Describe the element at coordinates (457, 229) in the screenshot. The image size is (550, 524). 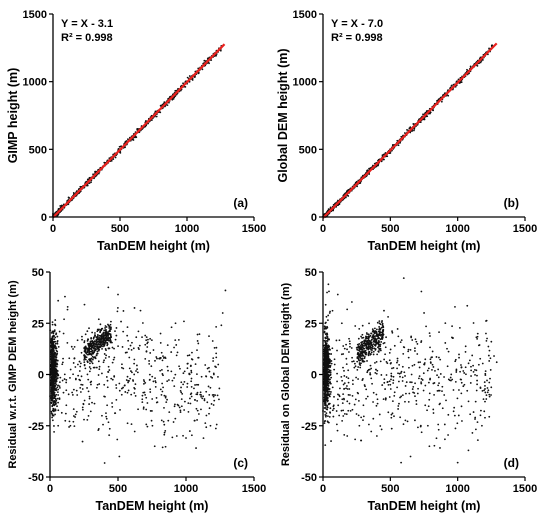
I see `x-tick-label: 1000` at that location.